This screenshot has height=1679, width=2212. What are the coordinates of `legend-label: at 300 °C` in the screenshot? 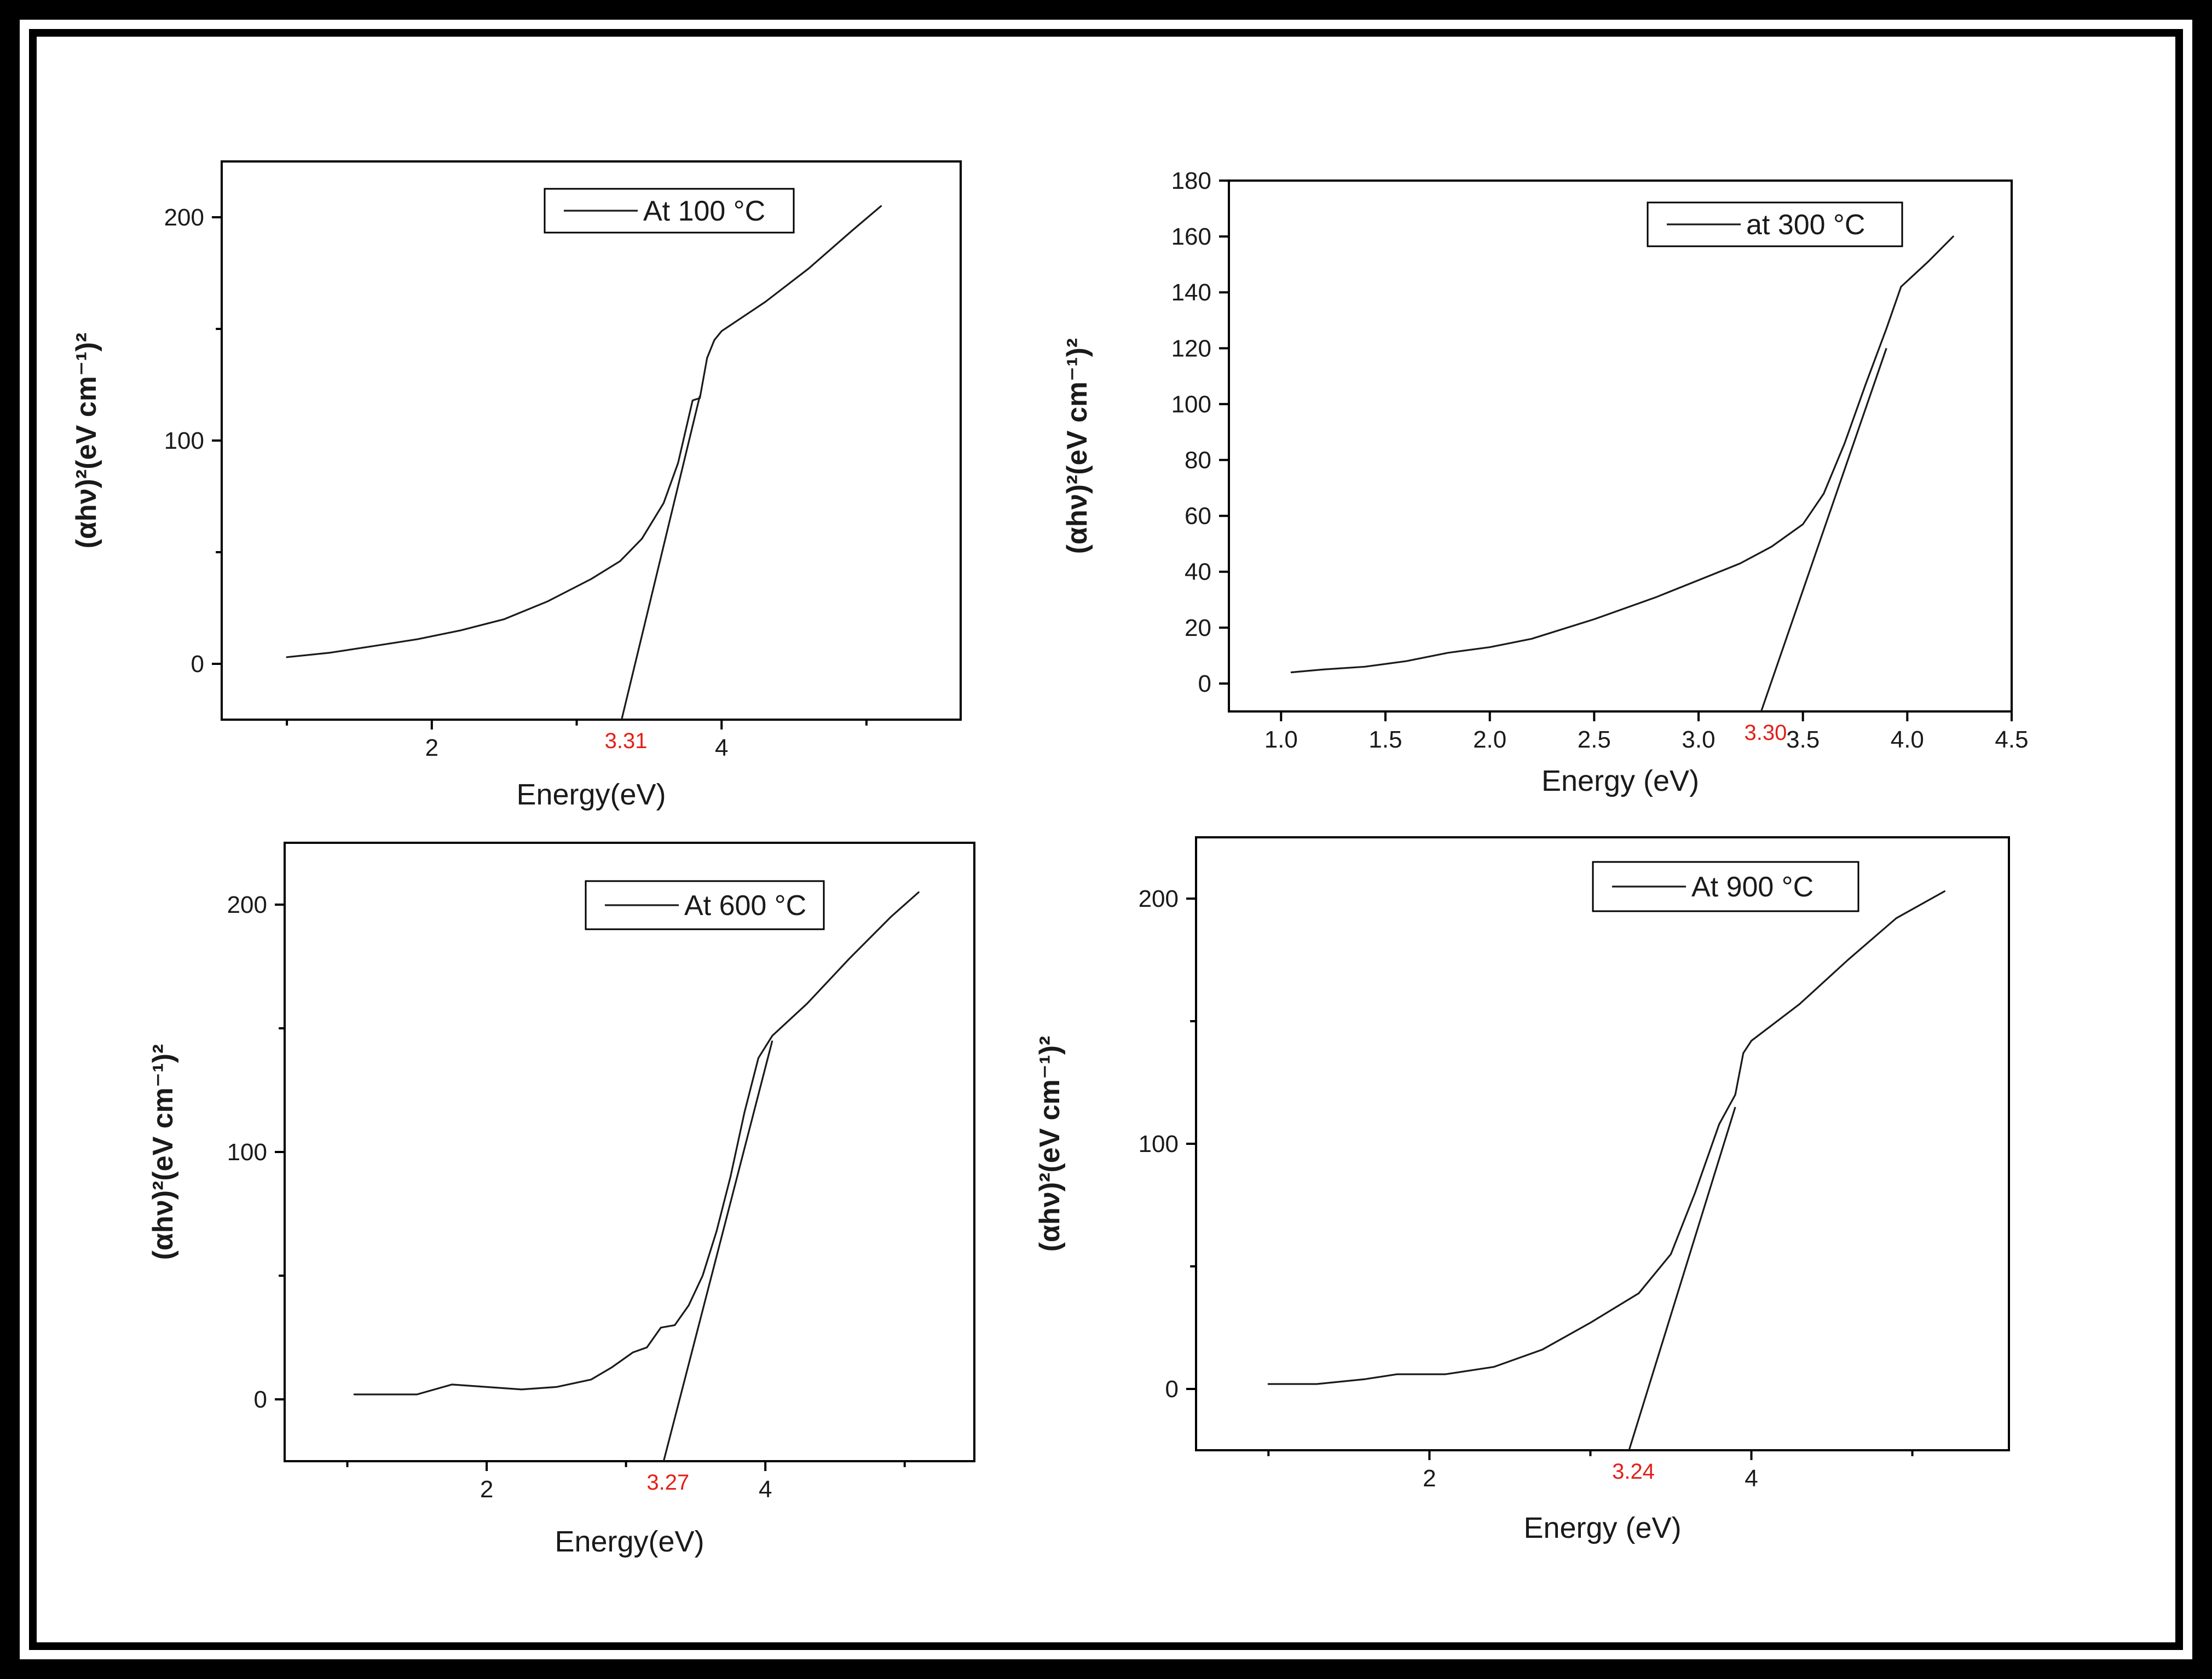 It's located at (1805, 225).